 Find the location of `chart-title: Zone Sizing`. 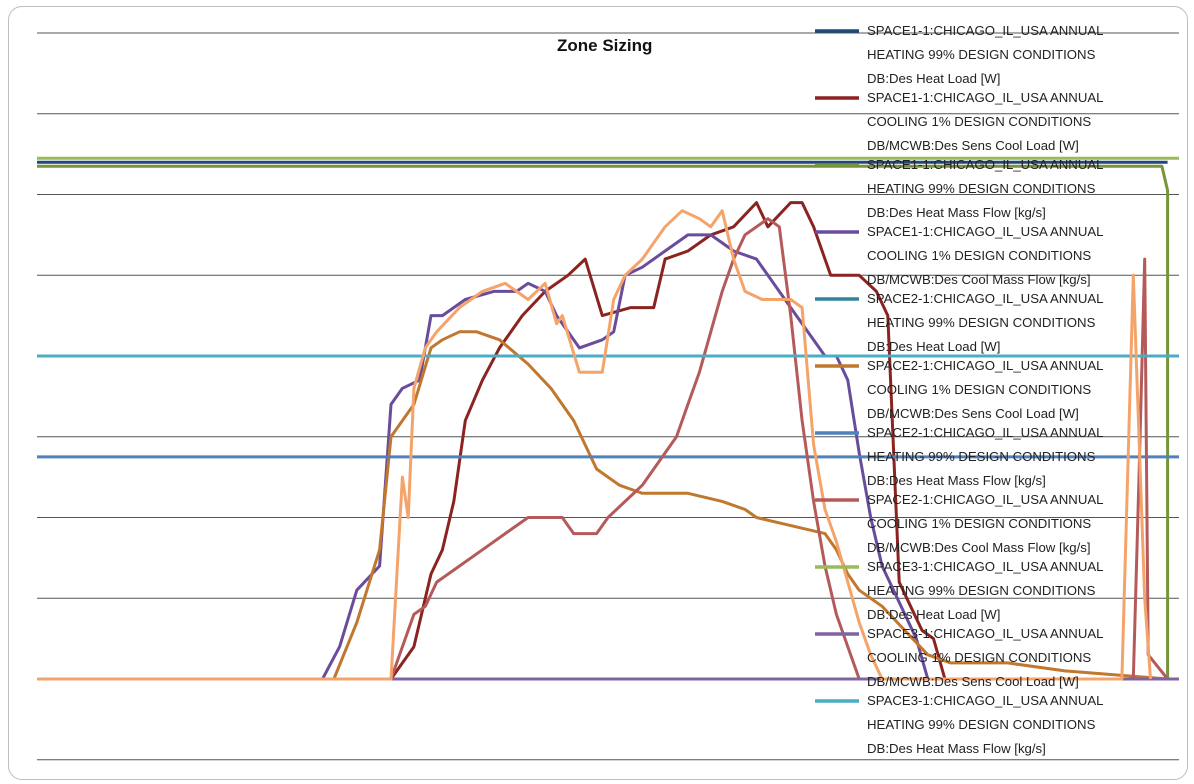

chart-title: Zone Sizing is located at coordinates (604, 45).